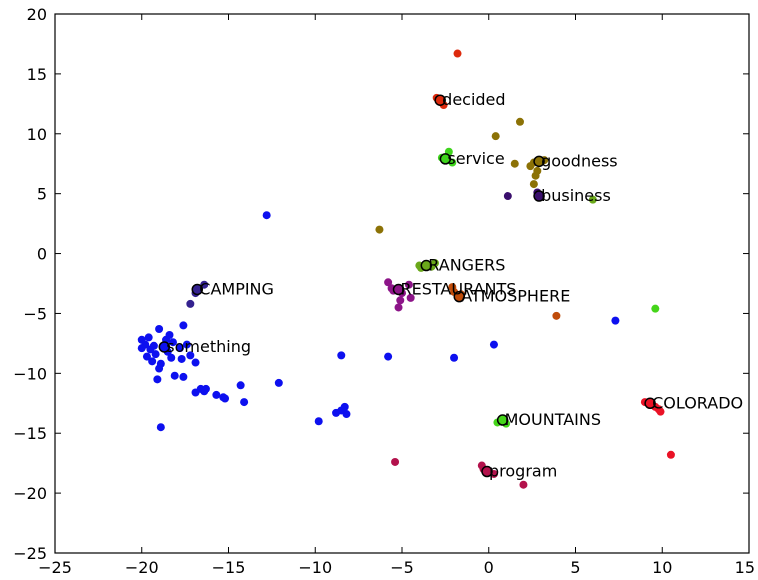  What do you see at coordinates (37, 74) in the screenshot?
I see `y-tick-label: 15` at bounding box center [37, 74].